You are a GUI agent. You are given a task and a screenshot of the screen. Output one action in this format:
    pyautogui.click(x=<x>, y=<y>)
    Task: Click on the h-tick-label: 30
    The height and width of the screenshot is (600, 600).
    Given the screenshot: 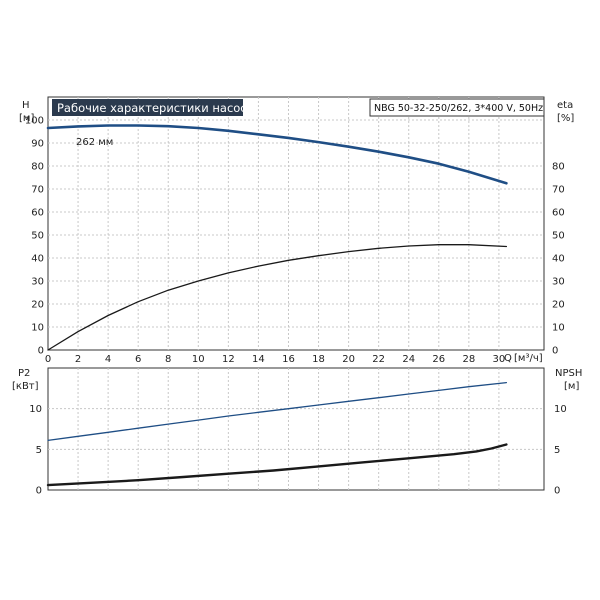 What is the action you would take?
    pyautogui.click(x=37, y=282)
    